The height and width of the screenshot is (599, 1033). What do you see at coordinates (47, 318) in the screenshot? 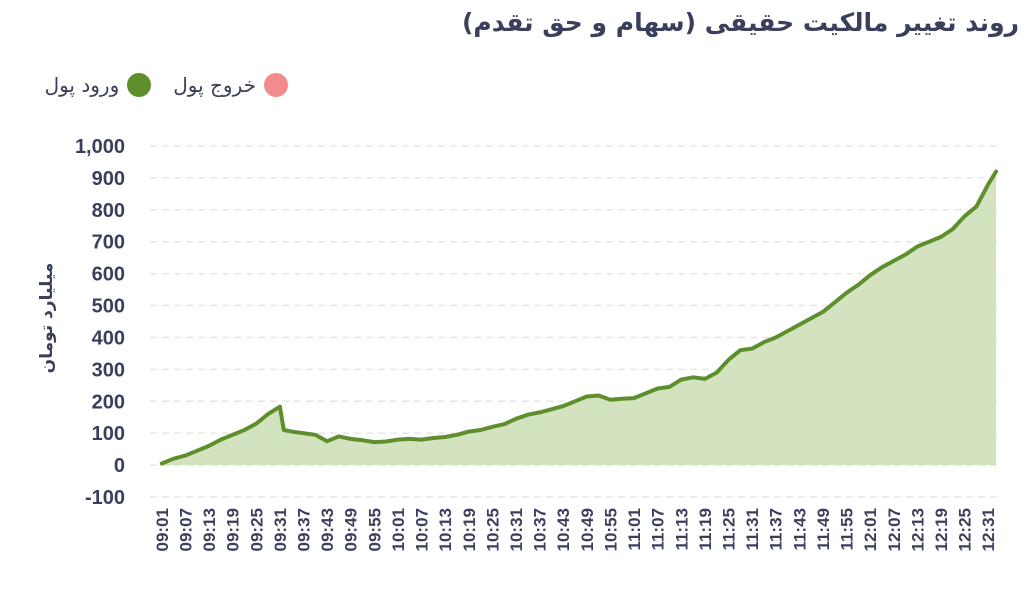
I see `y-axis-label: میلیارد تومان` at bounding box center [47, 318].